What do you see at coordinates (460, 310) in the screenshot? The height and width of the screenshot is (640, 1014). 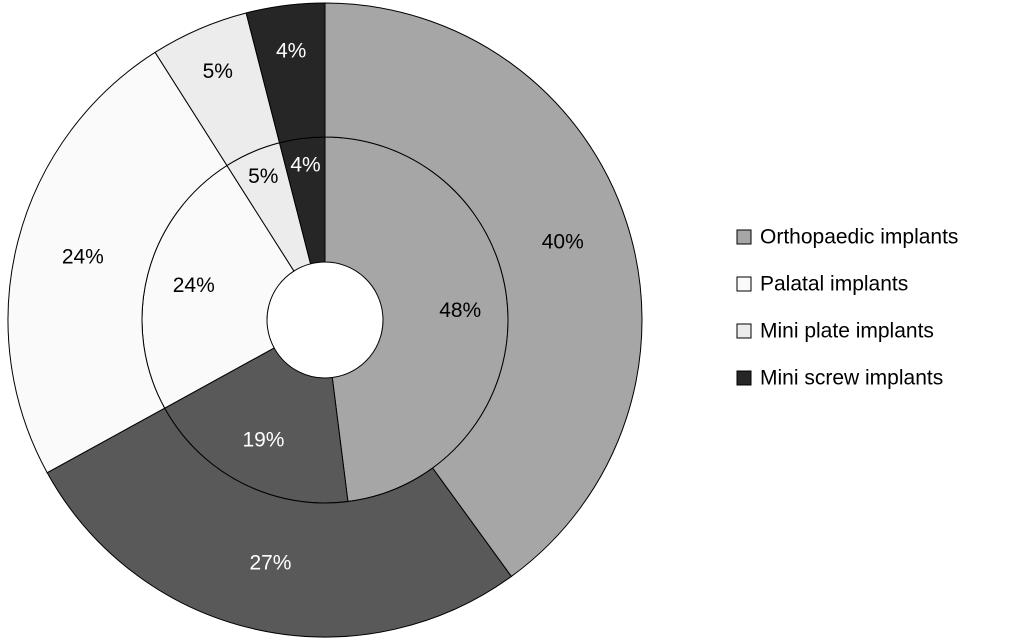 I see `slice-label: 48%` at bounding box center [460, 310].